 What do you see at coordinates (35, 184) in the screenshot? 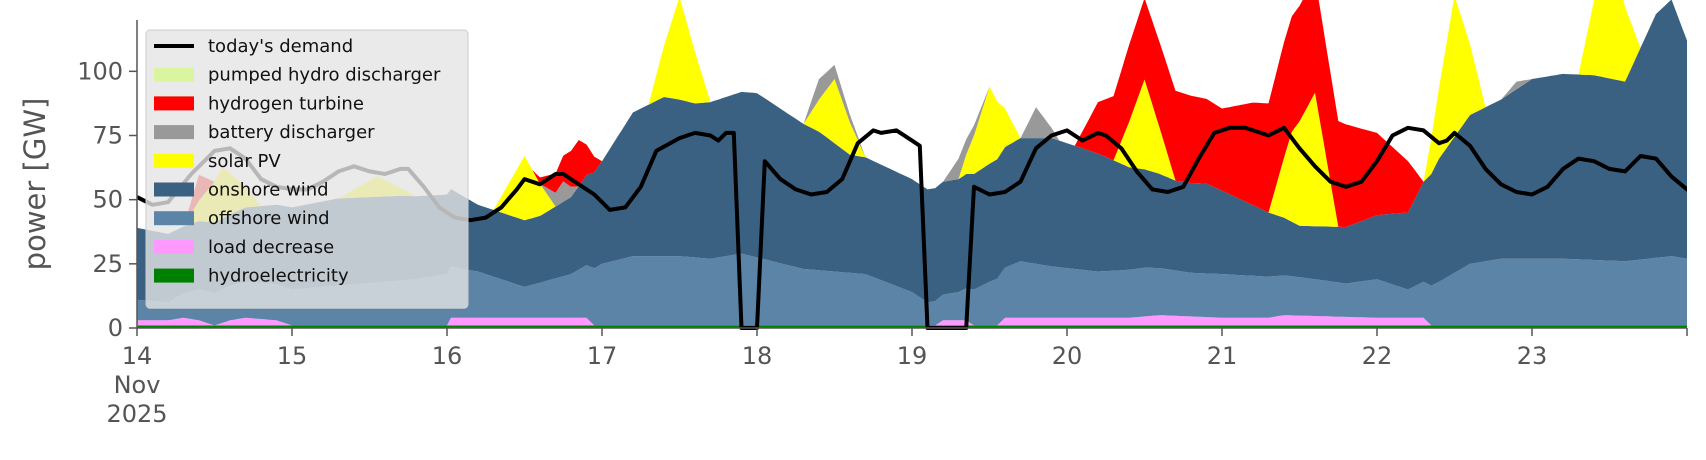
I see `y-axis-label: power [GW]` at bounding box center [35, 184].